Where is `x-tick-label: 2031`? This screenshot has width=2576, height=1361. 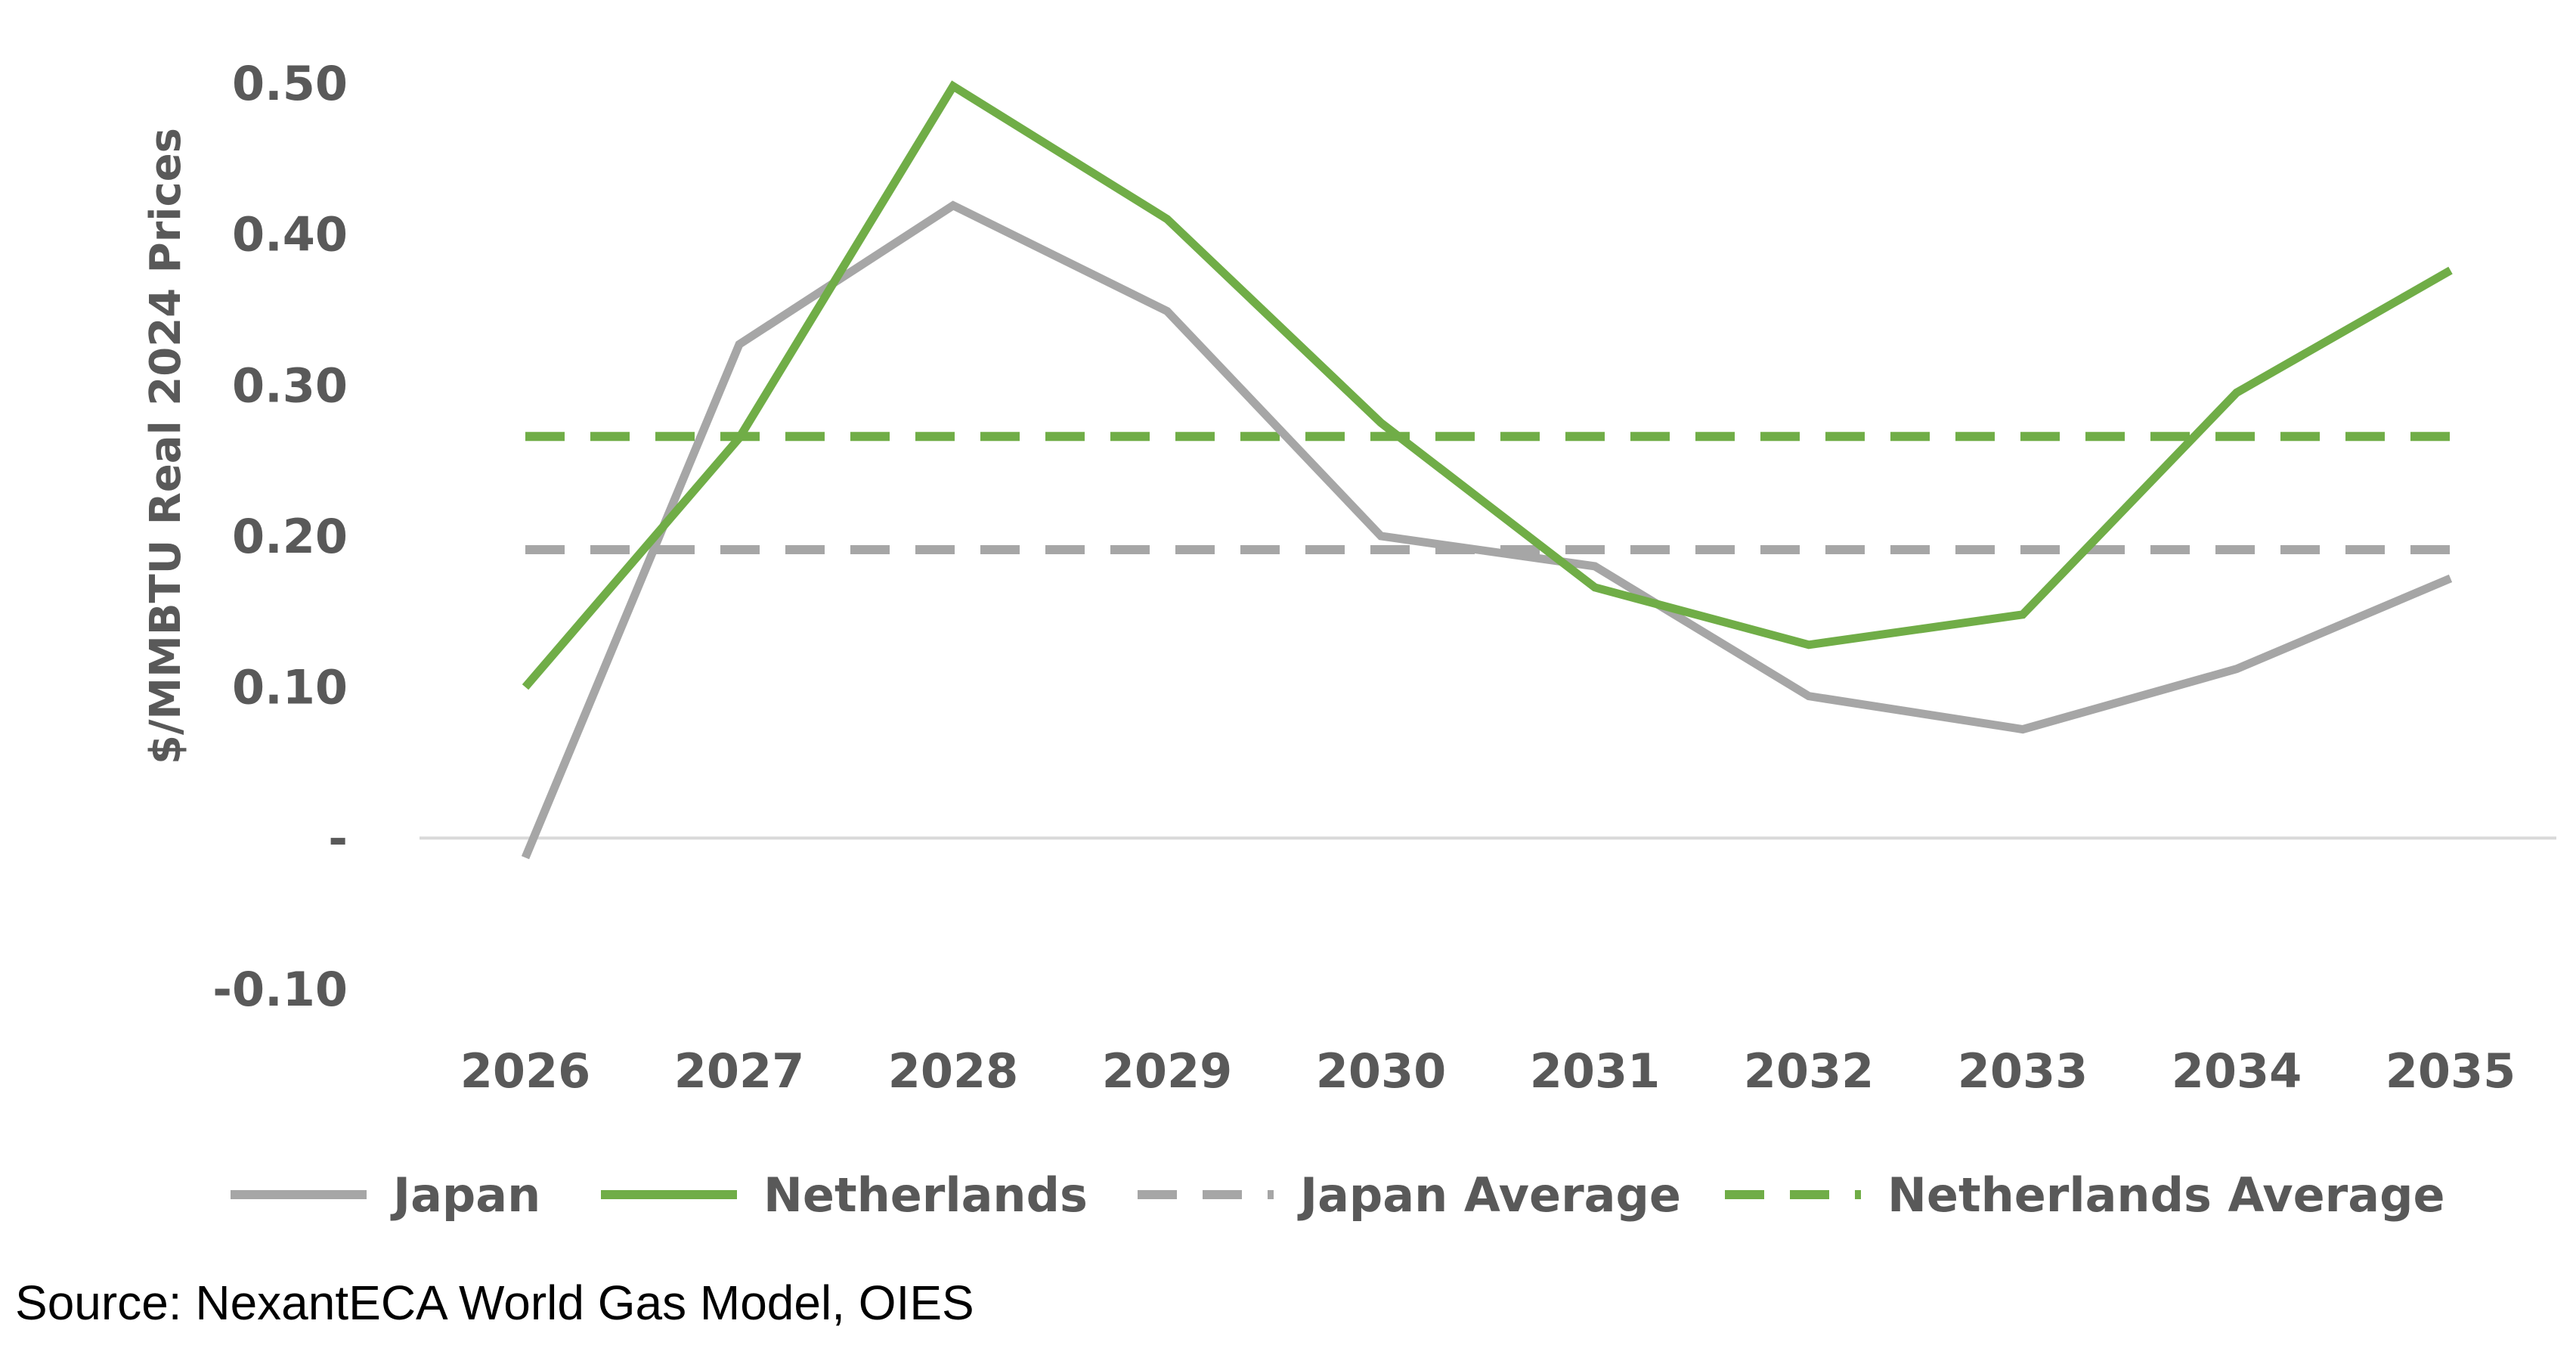 x-tick-label: 2031 is located at coordinates (1595, 1071).